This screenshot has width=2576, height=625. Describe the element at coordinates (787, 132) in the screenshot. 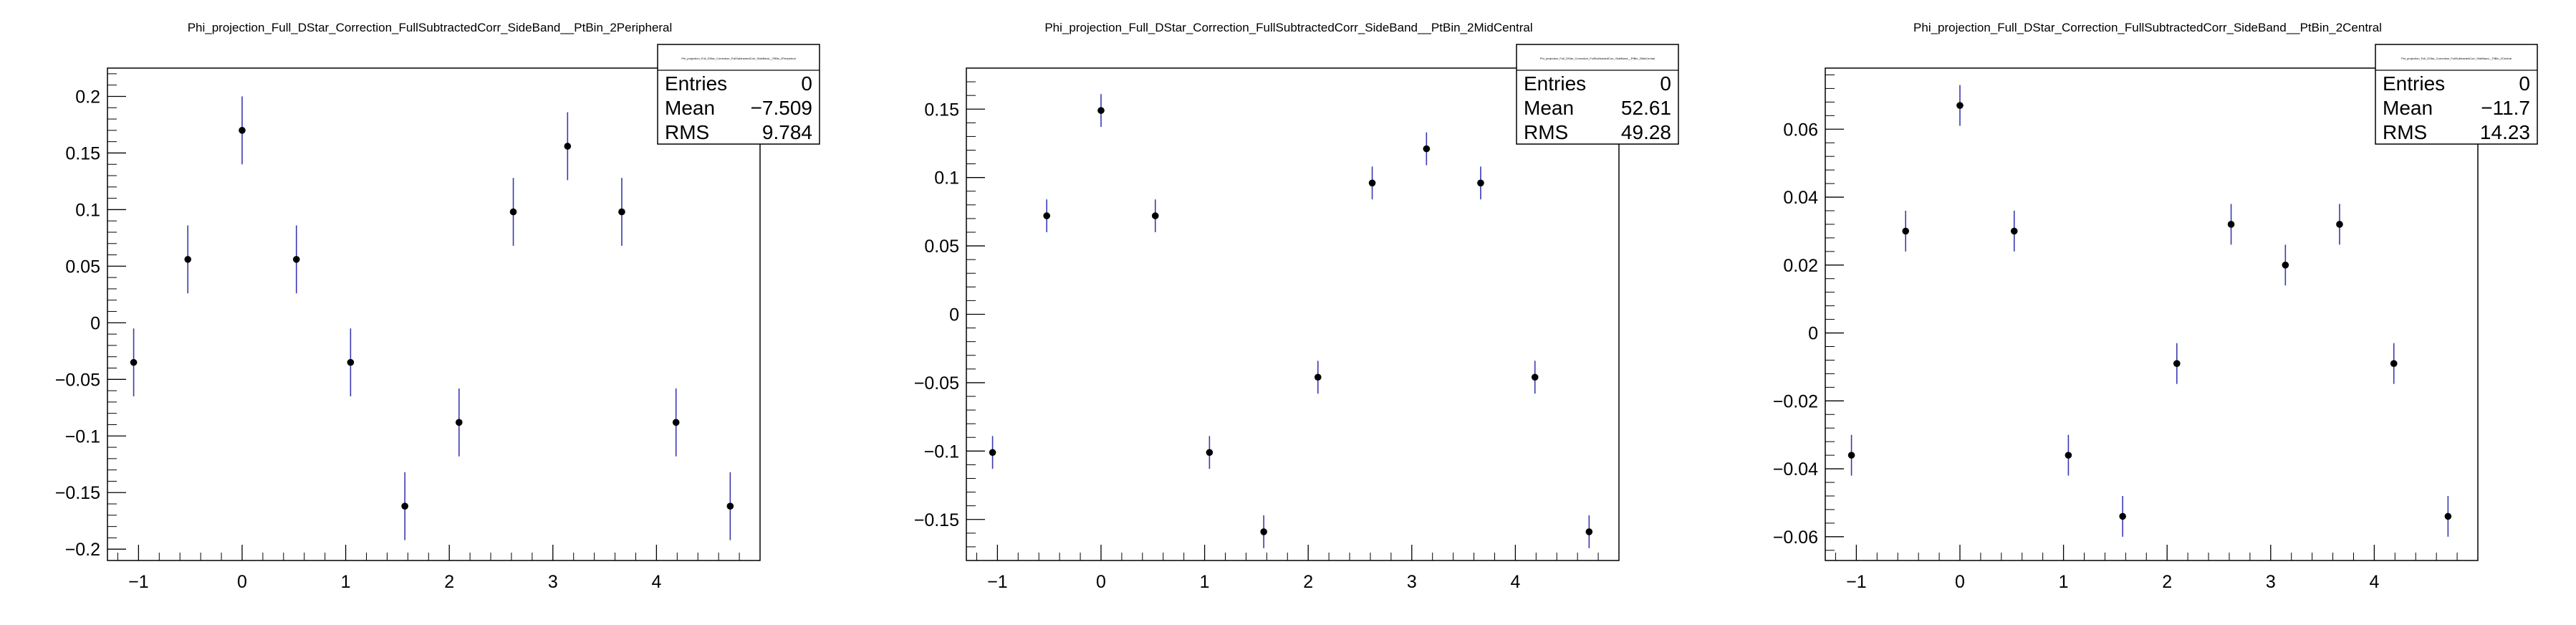

I see `stats-value: 9.784` at that location.